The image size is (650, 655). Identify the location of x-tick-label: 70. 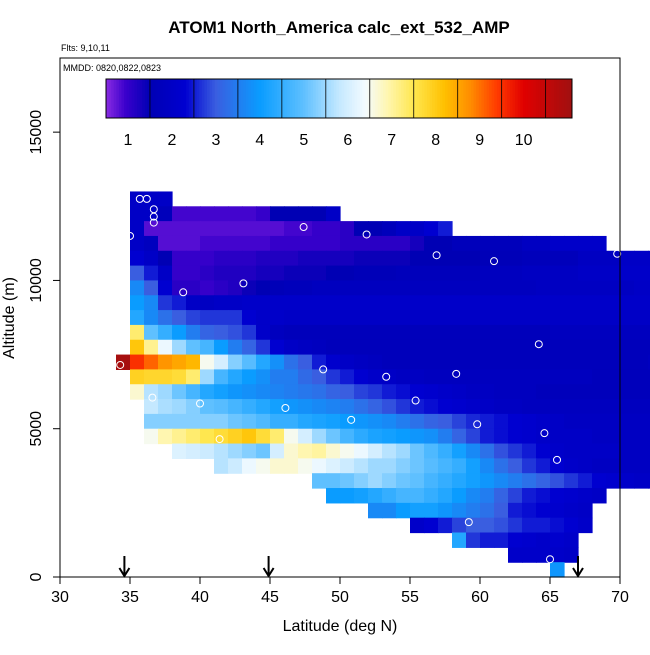
(620, 597).